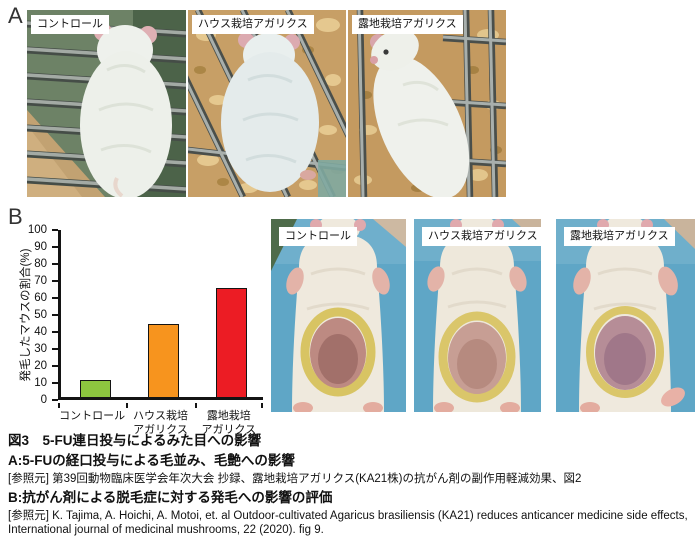  What do you see at coordinates (40, 349) in the screenshot?
I see `y-tick-label: 30` at bounding box center [40, 349].